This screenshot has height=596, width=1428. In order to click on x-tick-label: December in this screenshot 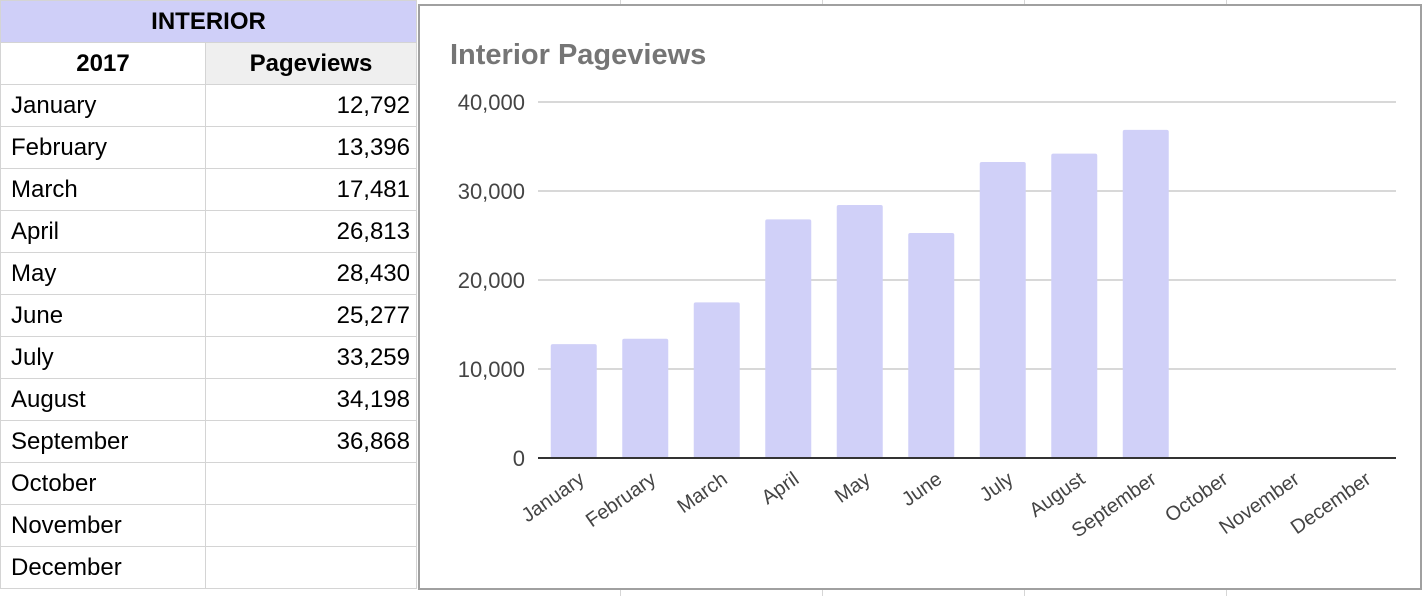, I will do `click(1331, 503)`.